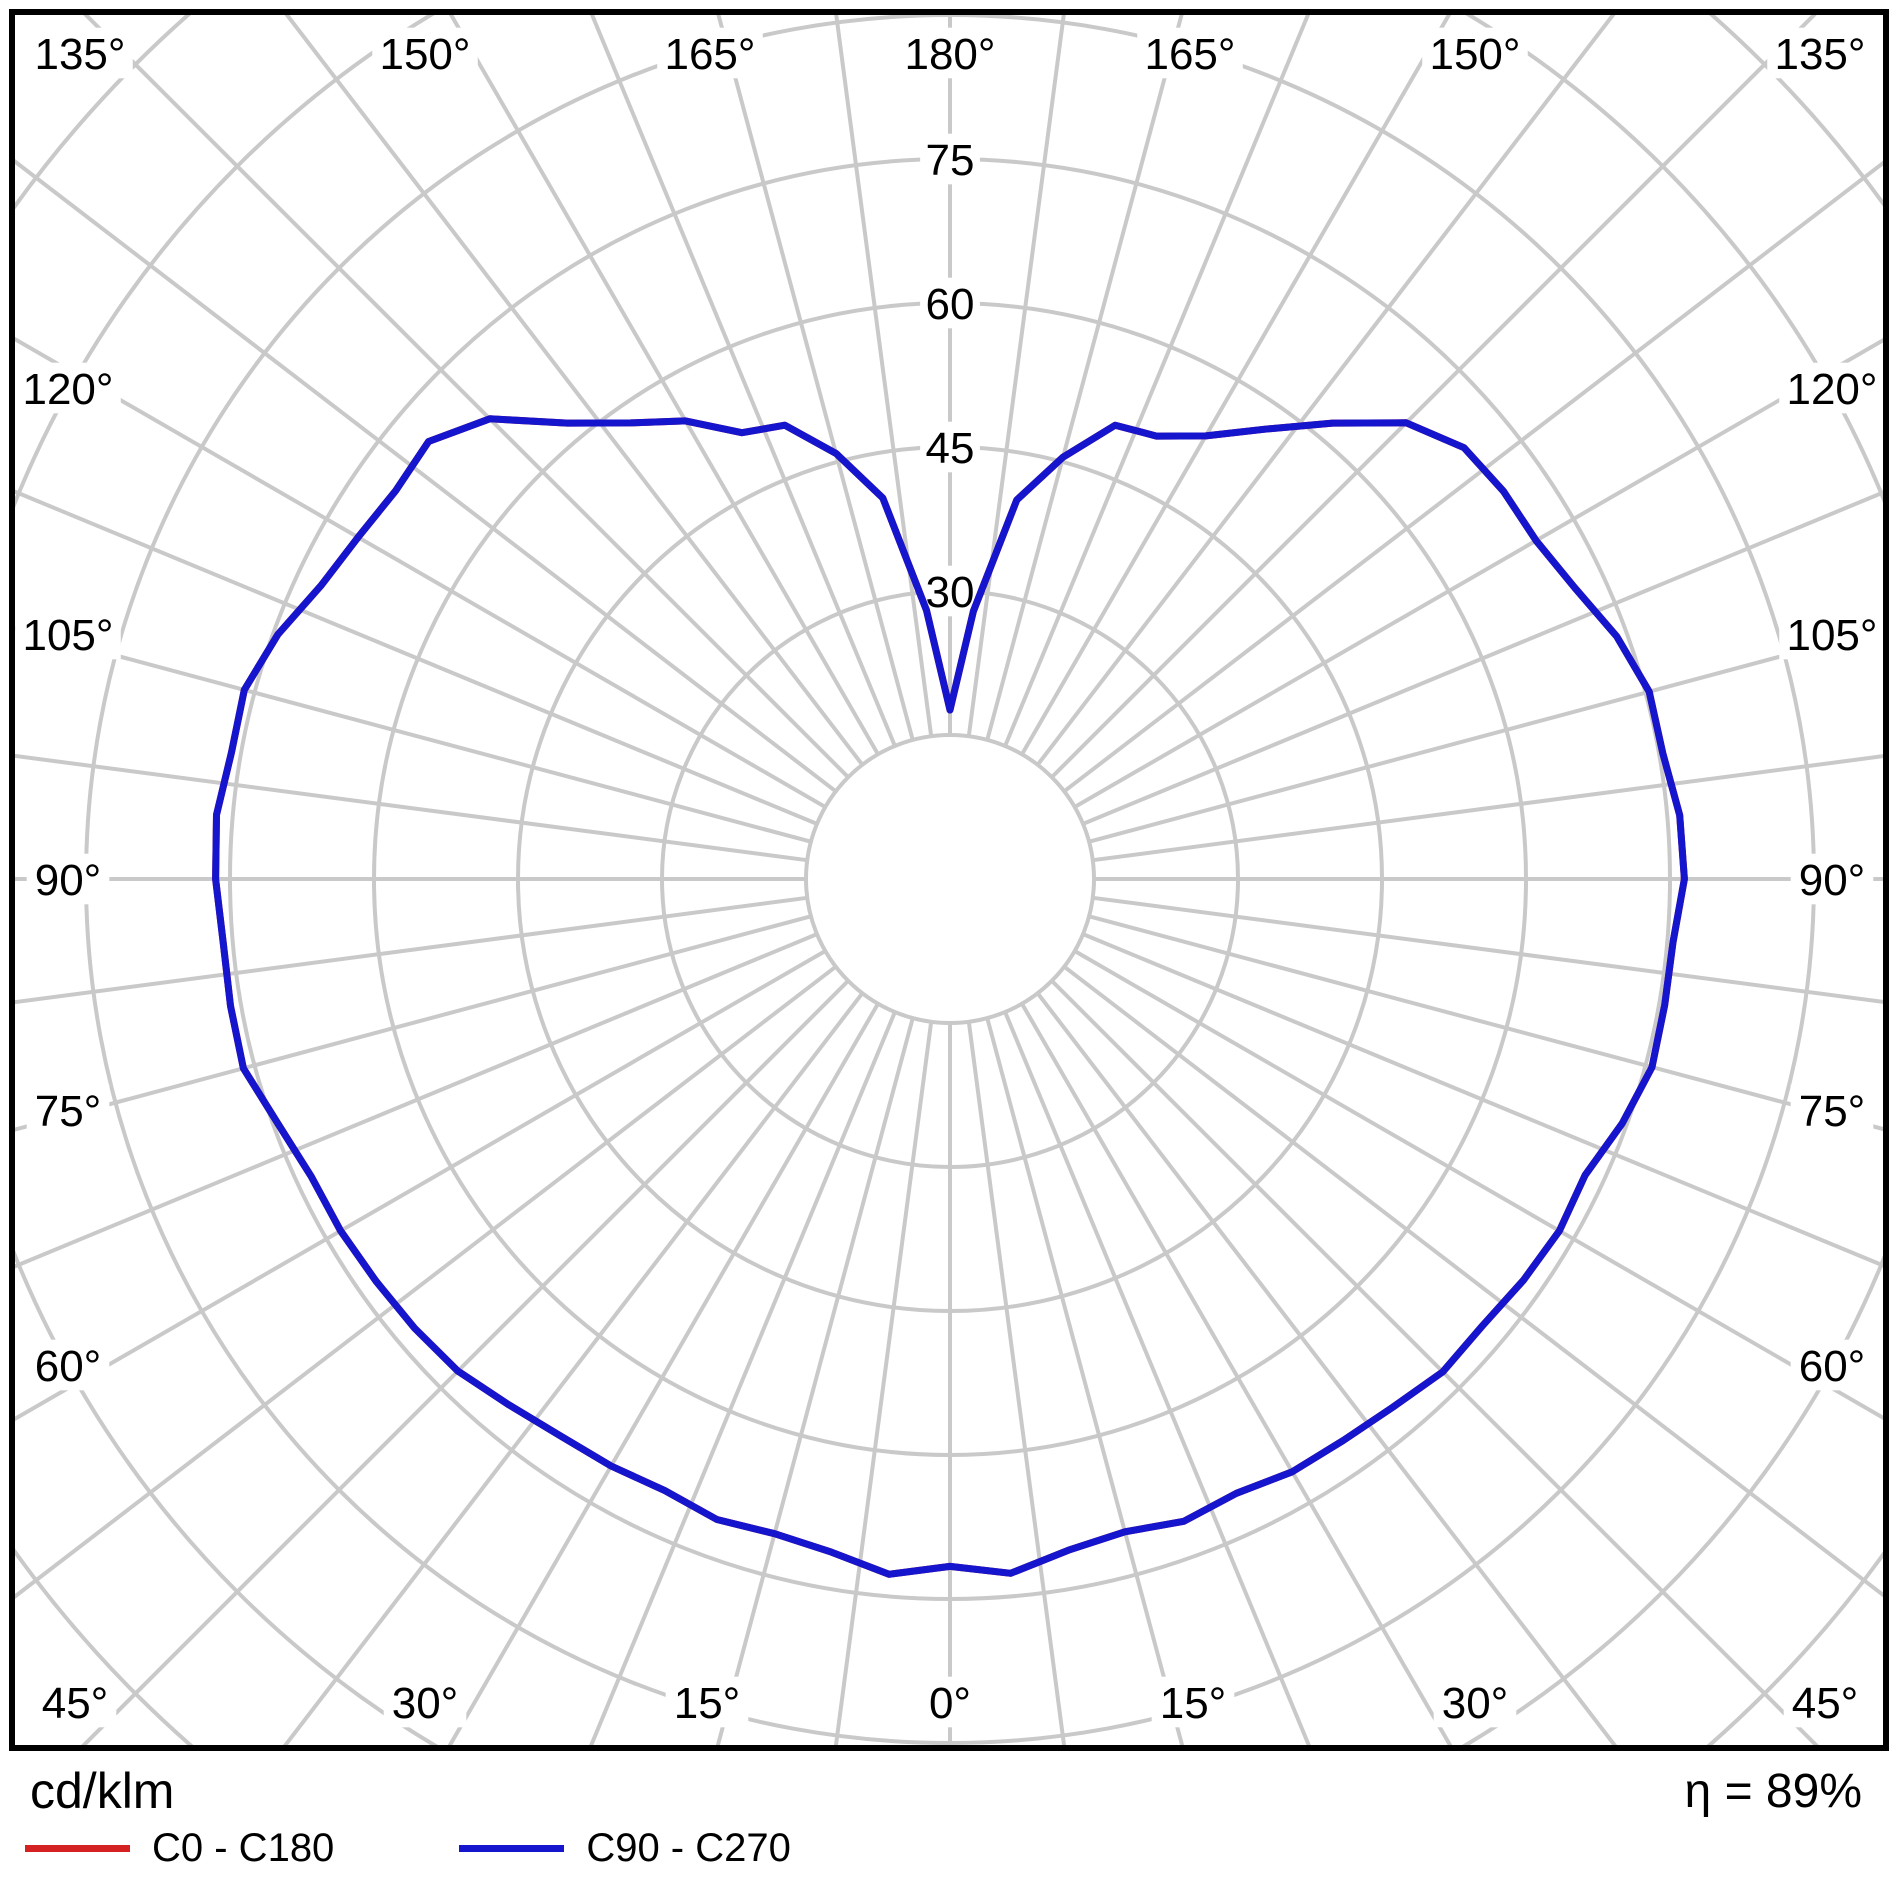 This screenshot has width=1900, height=1900. Describe the element at coordinates (1016, 1383) in the screenshot. I see `grid-spoke-7.5` at that location.